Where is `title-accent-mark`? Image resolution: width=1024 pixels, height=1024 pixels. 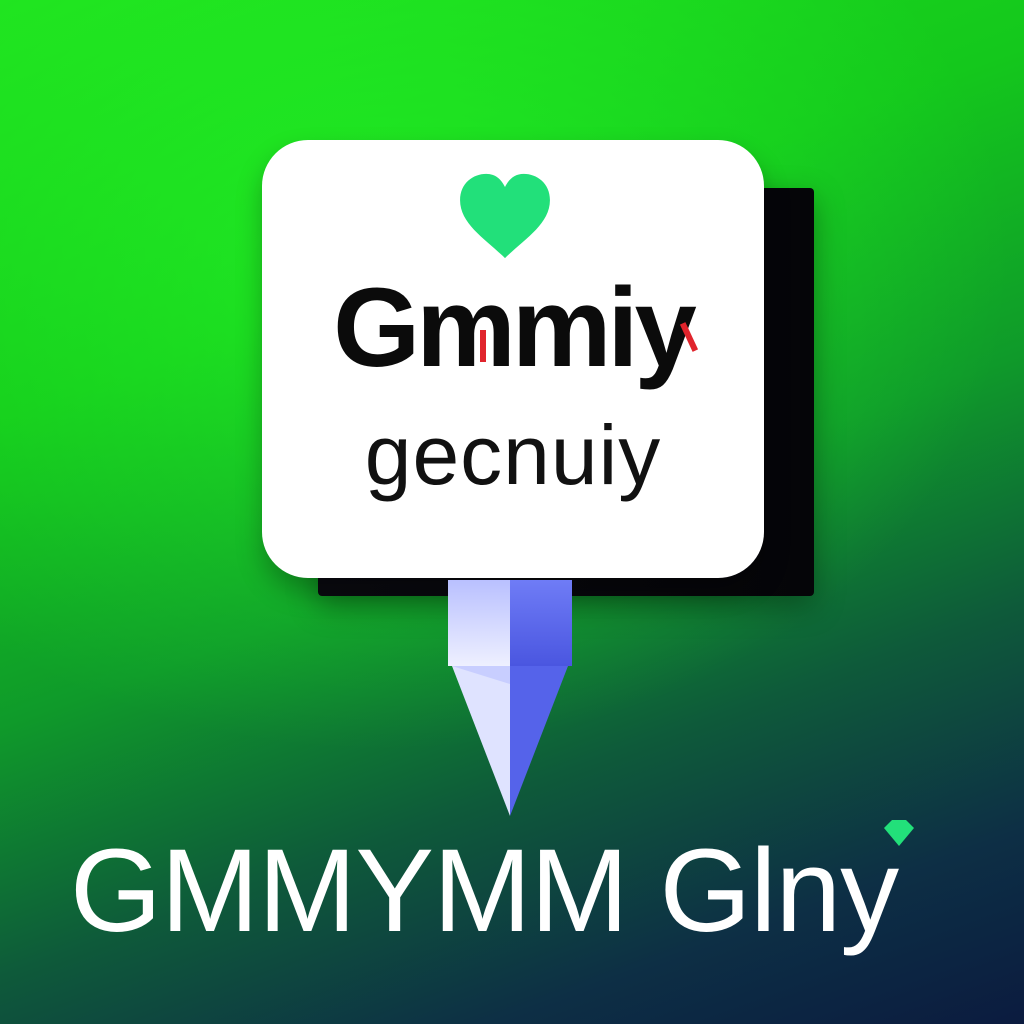 title-accent-mark is located at coordinates (483, 346).